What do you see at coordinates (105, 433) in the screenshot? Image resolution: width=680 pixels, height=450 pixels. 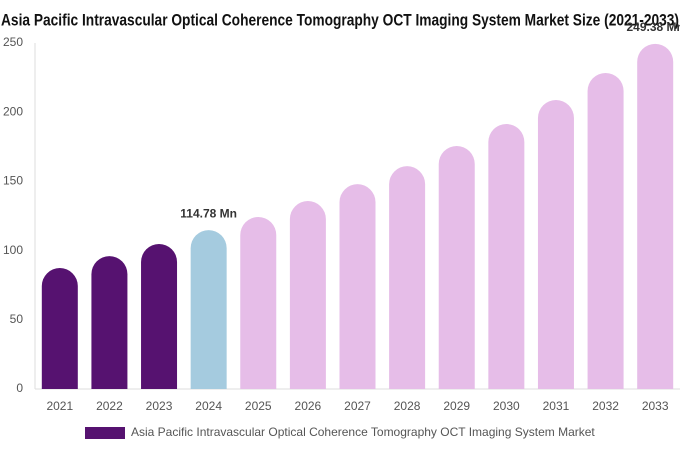 I see `legend-swatch` at bounding box center [105, 433].